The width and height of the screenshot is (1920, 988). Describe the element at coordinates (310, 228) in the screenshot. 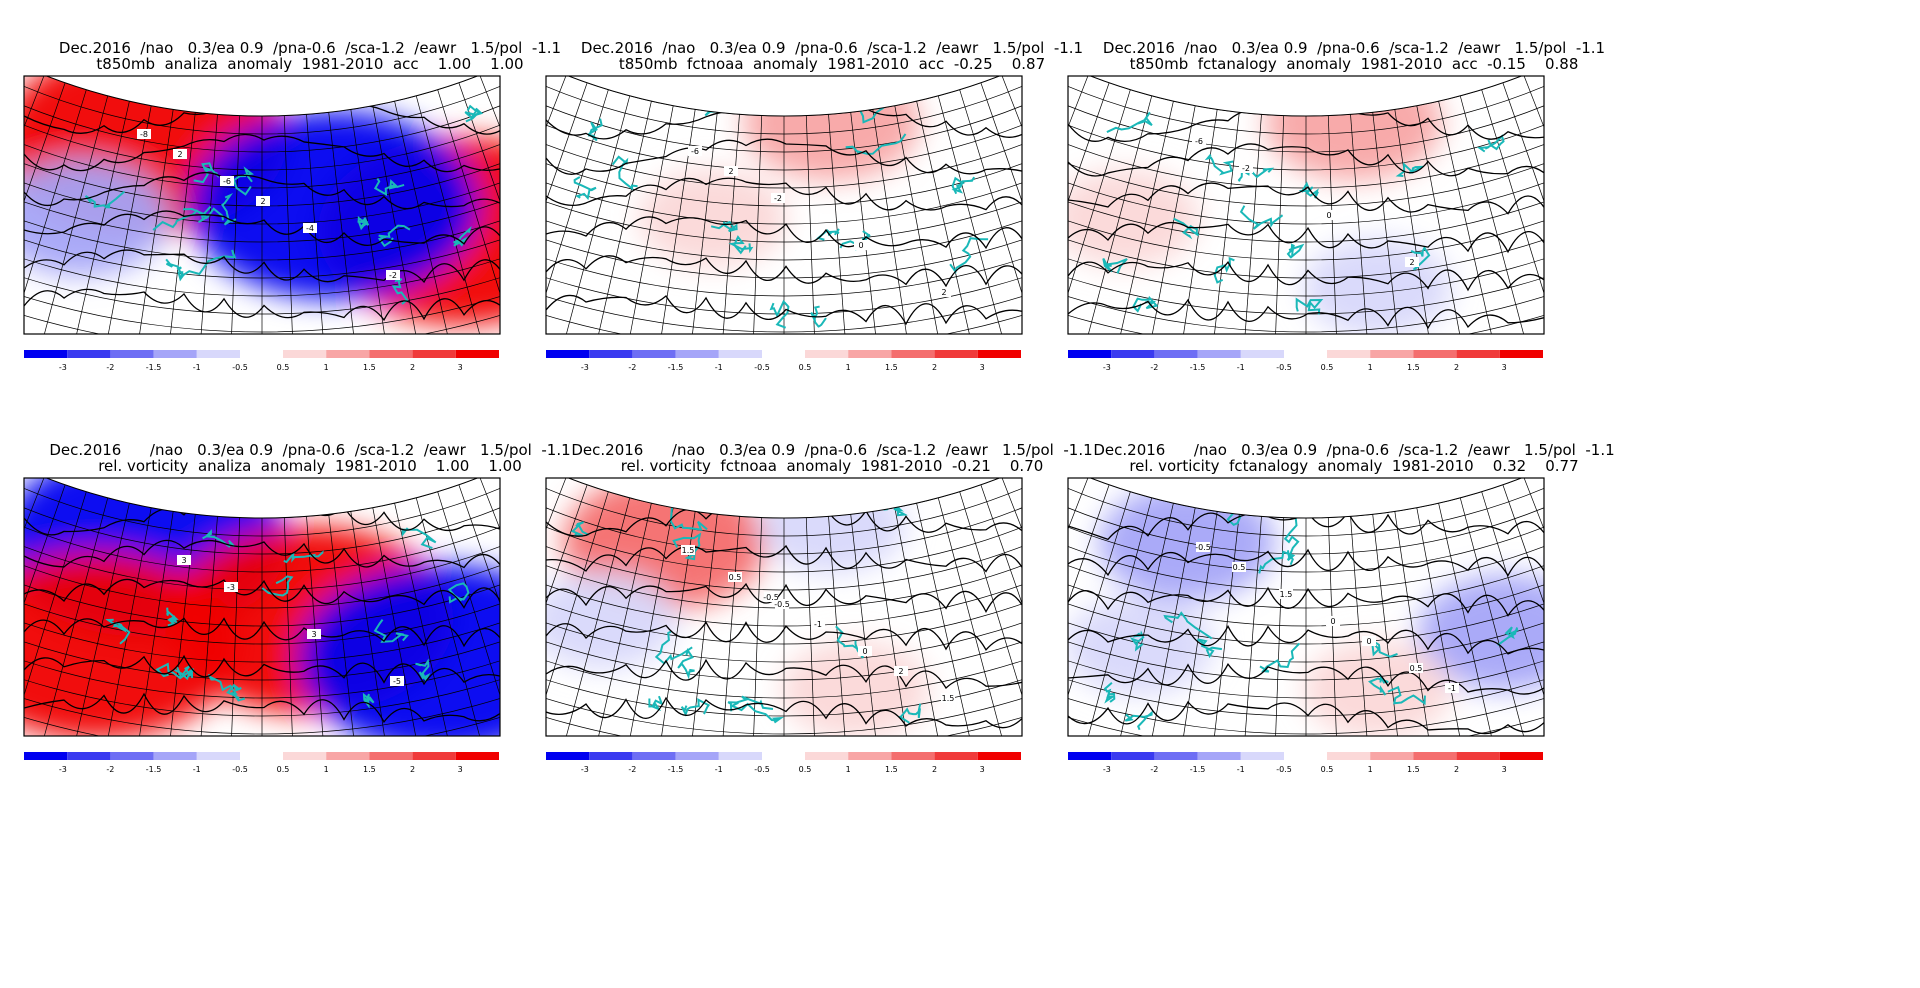

I see `contour-label: -4` at that location.